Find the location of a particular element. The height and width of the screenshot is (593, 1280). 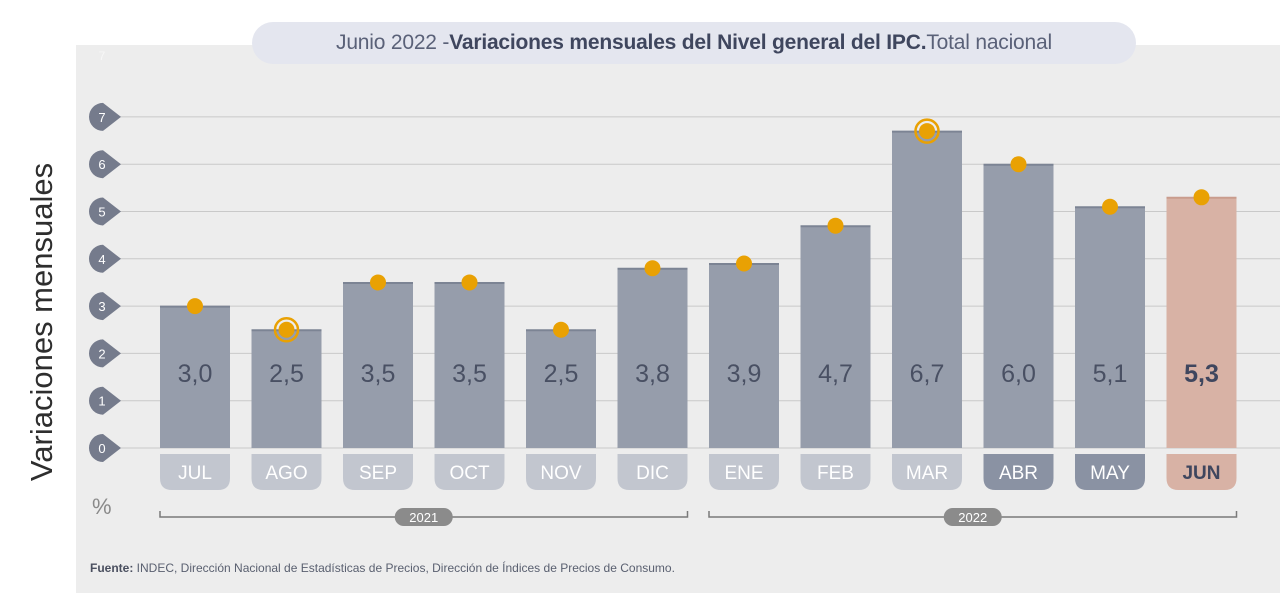

bar-nov is located at coordinates (561, 388).